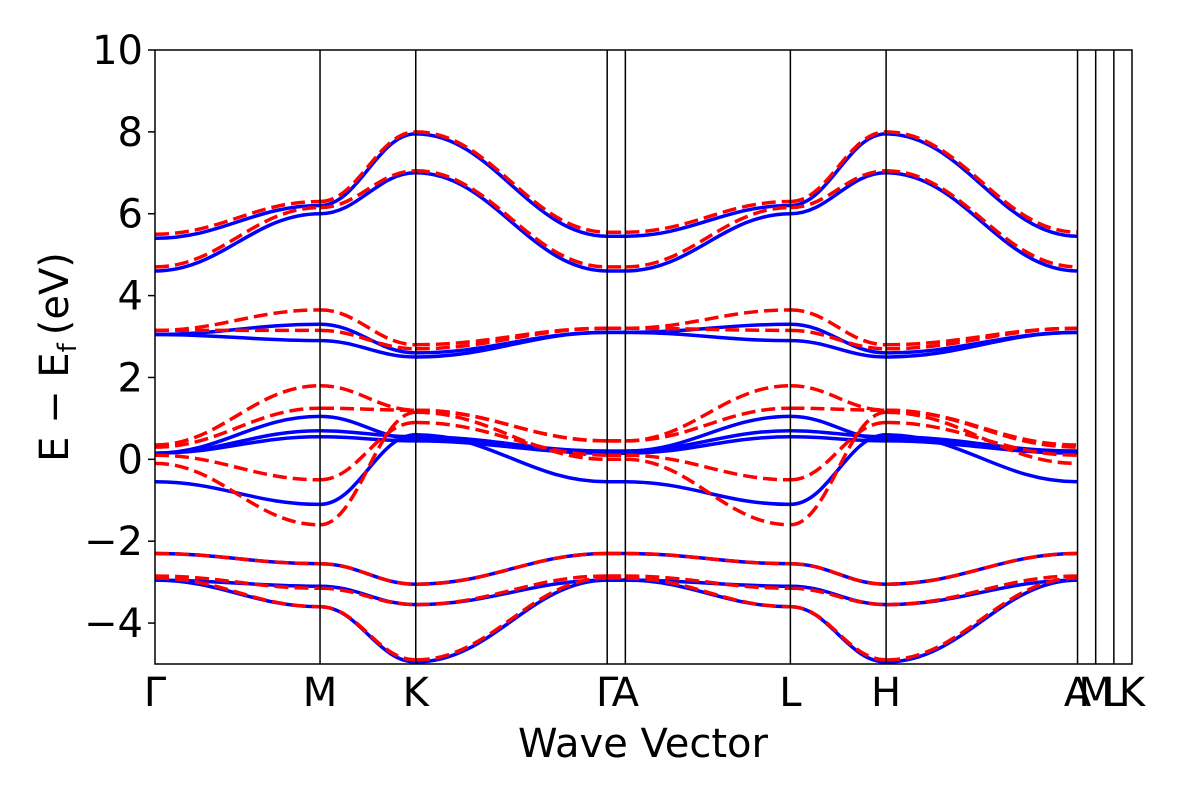 This screenshot has width=1200, height=800. What do you see at coordinates (886, 693) in the screenshot?
I see `x-tick-label: H` at bounding box center [886, 693].